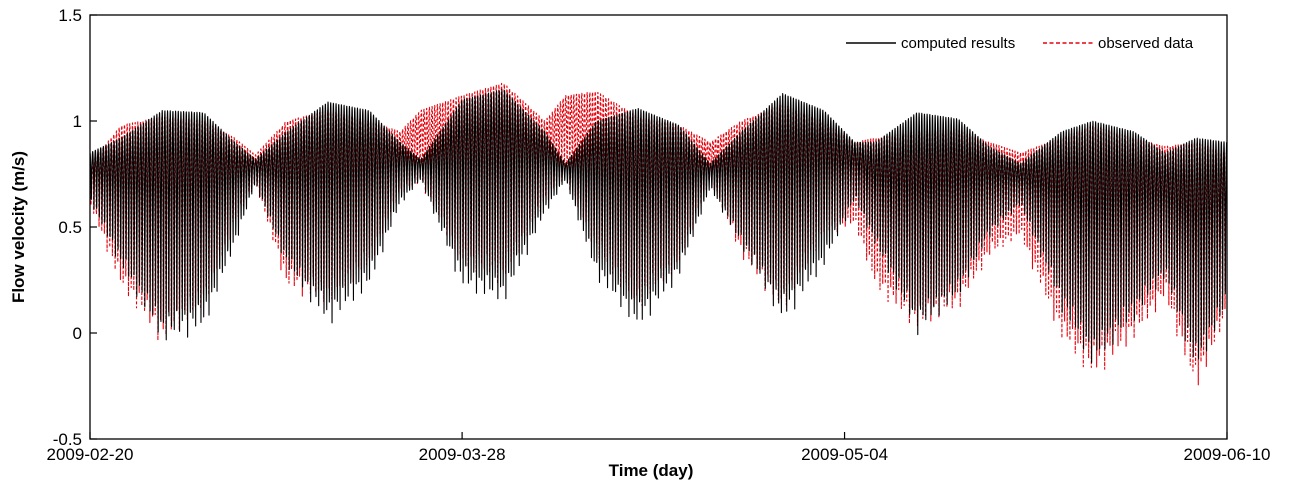 The height and width of the screenshot is (488, 1292). I want to click on legend-label-computed: computed results, so click(958, 43).